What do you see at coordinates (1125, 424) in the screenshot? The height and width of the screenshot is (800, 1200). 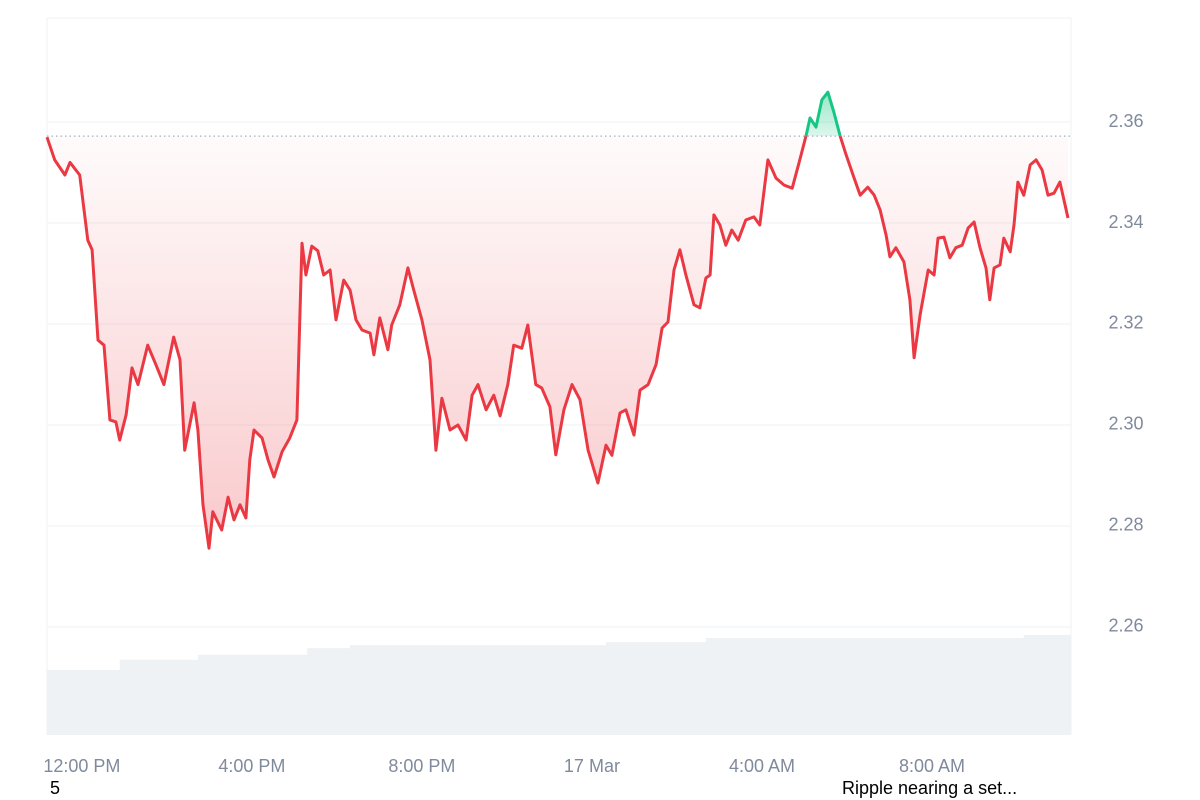 I see `y-tick-label: 2.30` at bounding box center [1125, 424].